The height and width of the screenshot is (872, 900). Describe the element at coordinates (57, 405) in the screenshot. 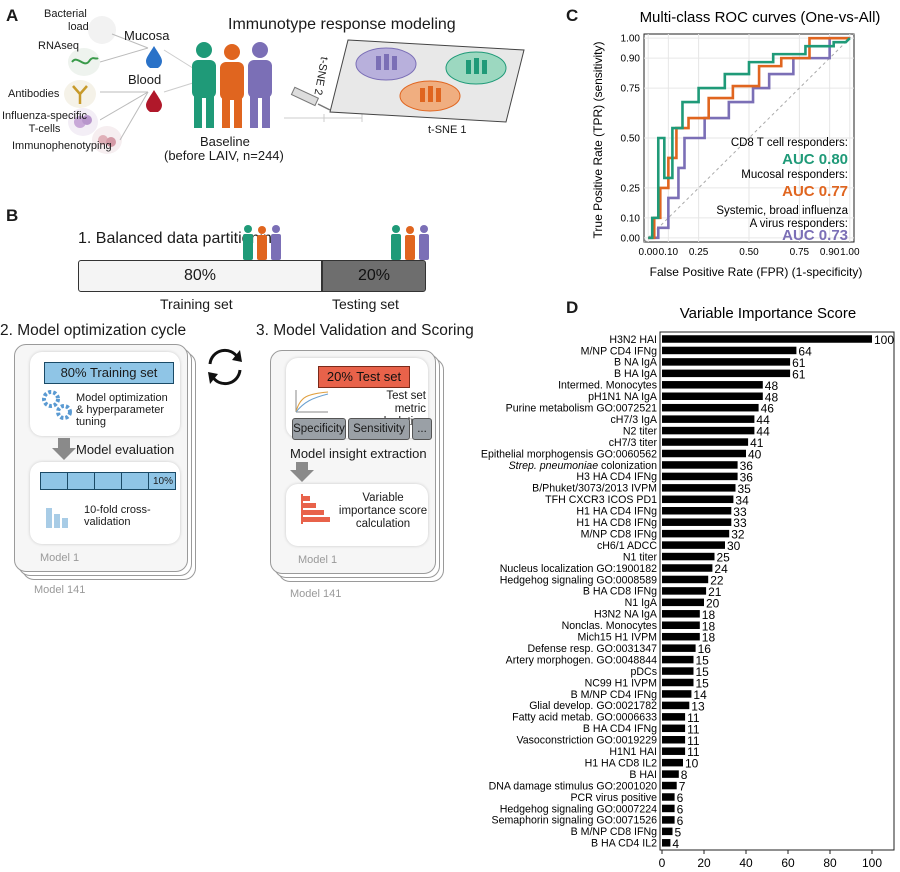

I see `gears-icon` at that location.